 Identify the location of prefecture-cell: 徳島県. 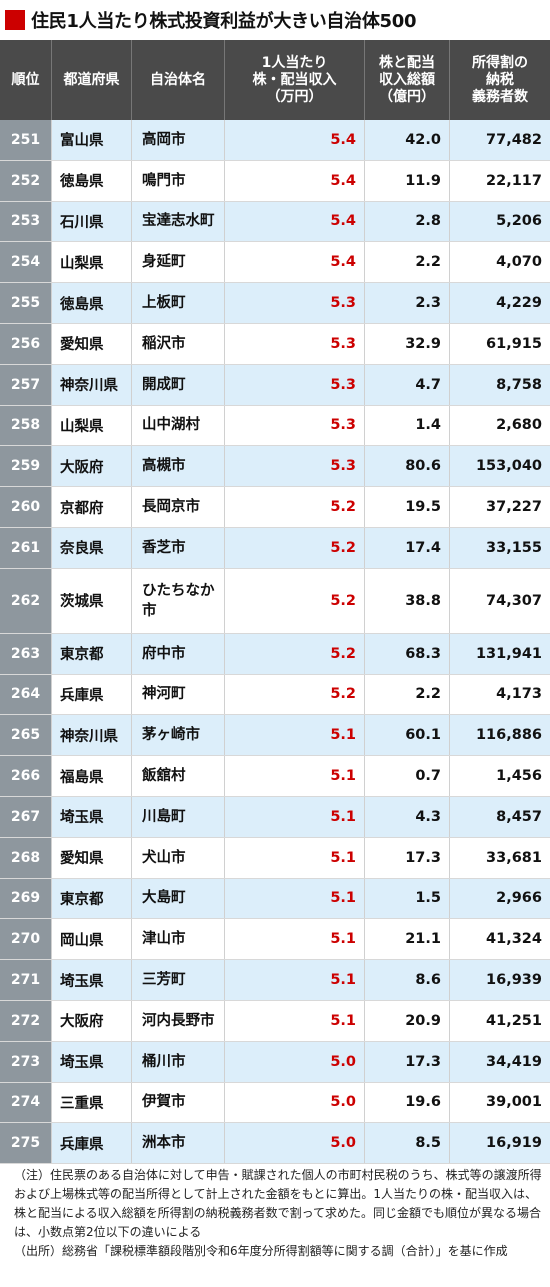
(92, 303).